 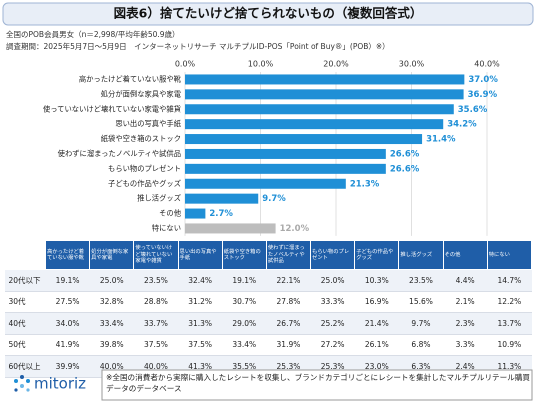 I want to click on cell: 41.9%, so click(x=67, y=345).